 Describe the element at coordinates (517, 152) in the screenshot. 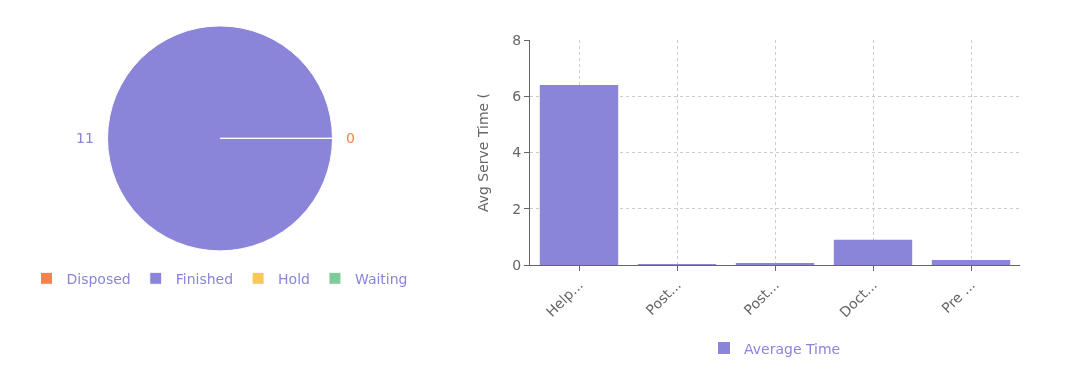

I see `y-tick-label: 4` at that location.